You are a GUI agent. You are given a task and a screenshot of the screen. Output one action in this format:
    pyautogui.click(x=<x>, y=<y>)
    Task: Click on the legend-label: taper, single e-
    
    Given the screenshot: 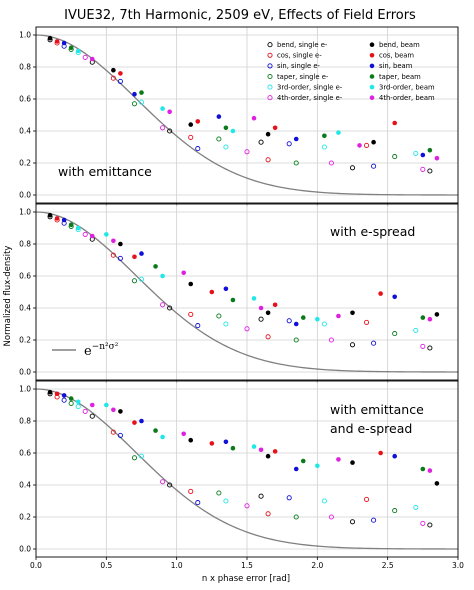 What is the action you would take?
    pyautogui.click(x=303, y=77)
    